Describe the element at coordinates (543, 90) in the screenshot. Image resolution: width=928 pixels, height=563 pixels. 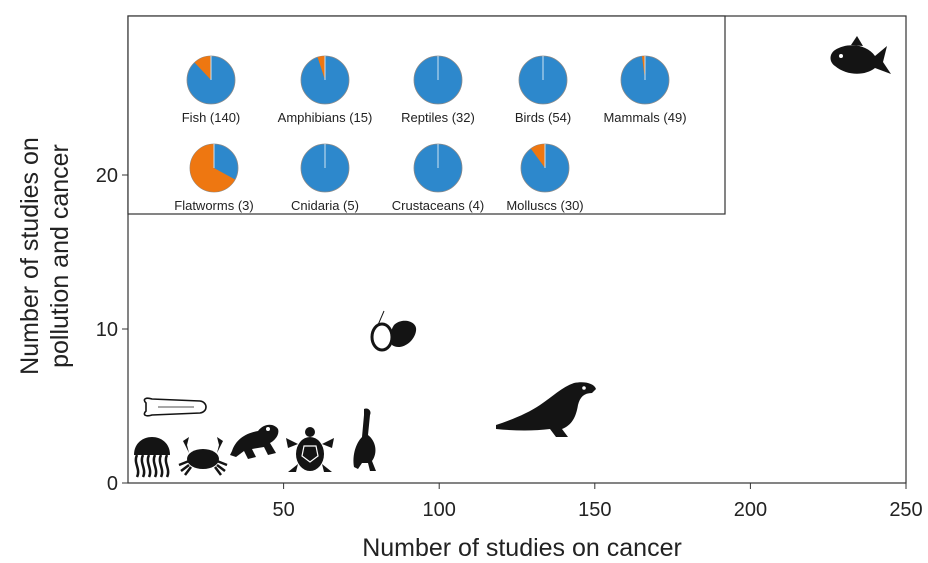
I see `pie-birds: Birds (54)` at that location.